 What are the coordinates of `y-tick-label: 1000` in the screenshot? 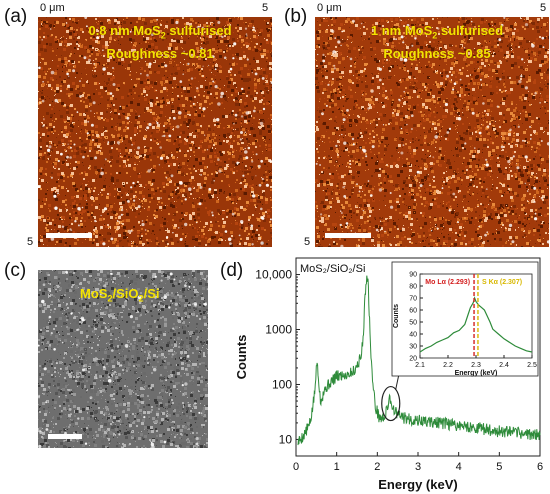 It's located at (278, 330).